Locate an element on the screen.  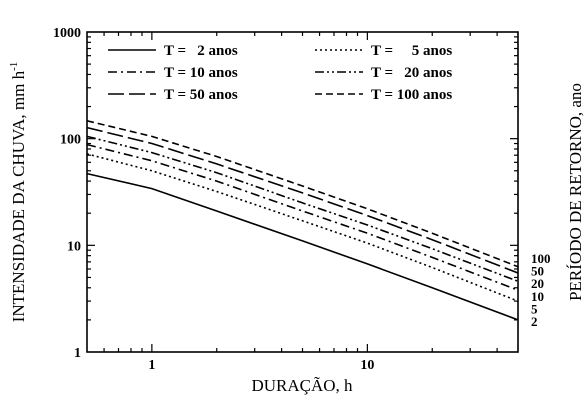
svg-text: INTENSIDADE DA CHUVA, mm h-1 is located at coordinates (18, 192).